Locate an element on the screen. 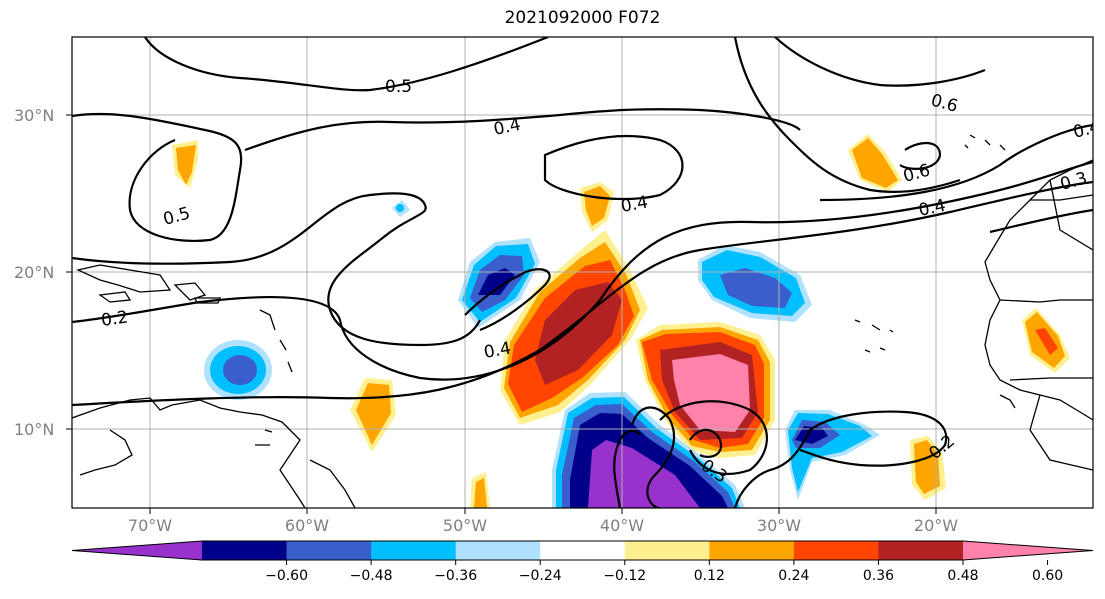 This screenshot has width=1105, height=599. contour-label: 0.5 is located at coordinates (398, 87).